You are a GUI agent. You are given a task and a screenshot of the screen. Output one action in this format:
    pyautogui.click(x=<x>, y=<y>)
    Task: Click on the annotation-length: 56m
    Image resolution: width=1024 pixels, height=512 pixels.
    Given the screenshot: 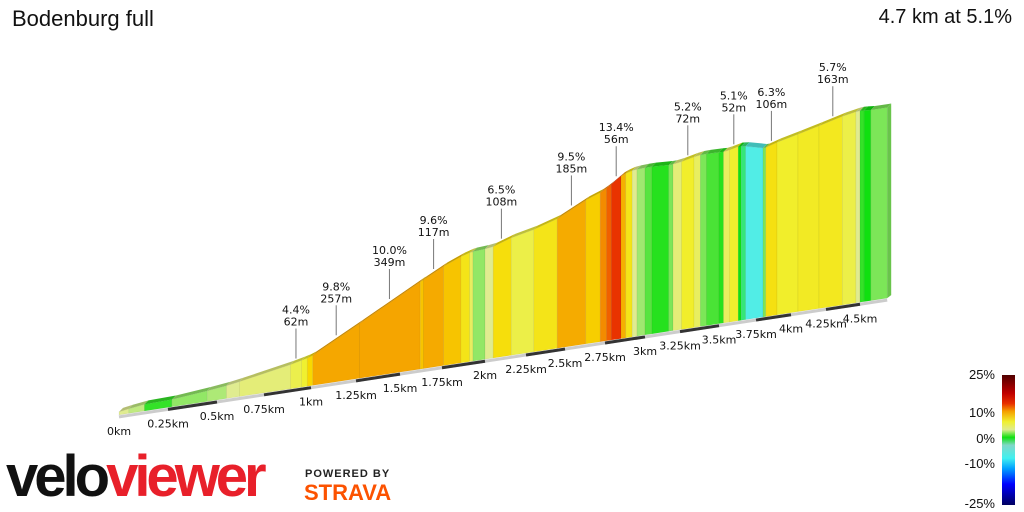 What is the action you would take?
    pyautogui.click(x=616, y=139)
    